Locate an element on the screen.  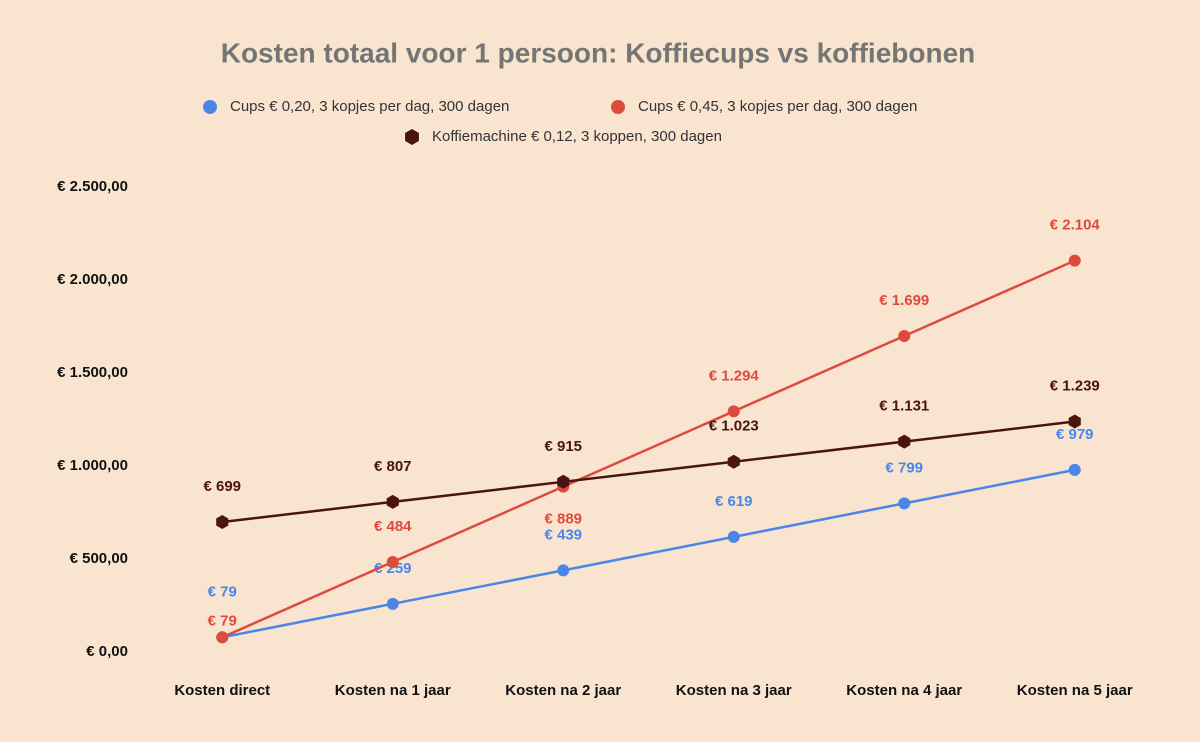
x-tick-label: Kosten na 1 jaar is located at coordinates (393, 690).